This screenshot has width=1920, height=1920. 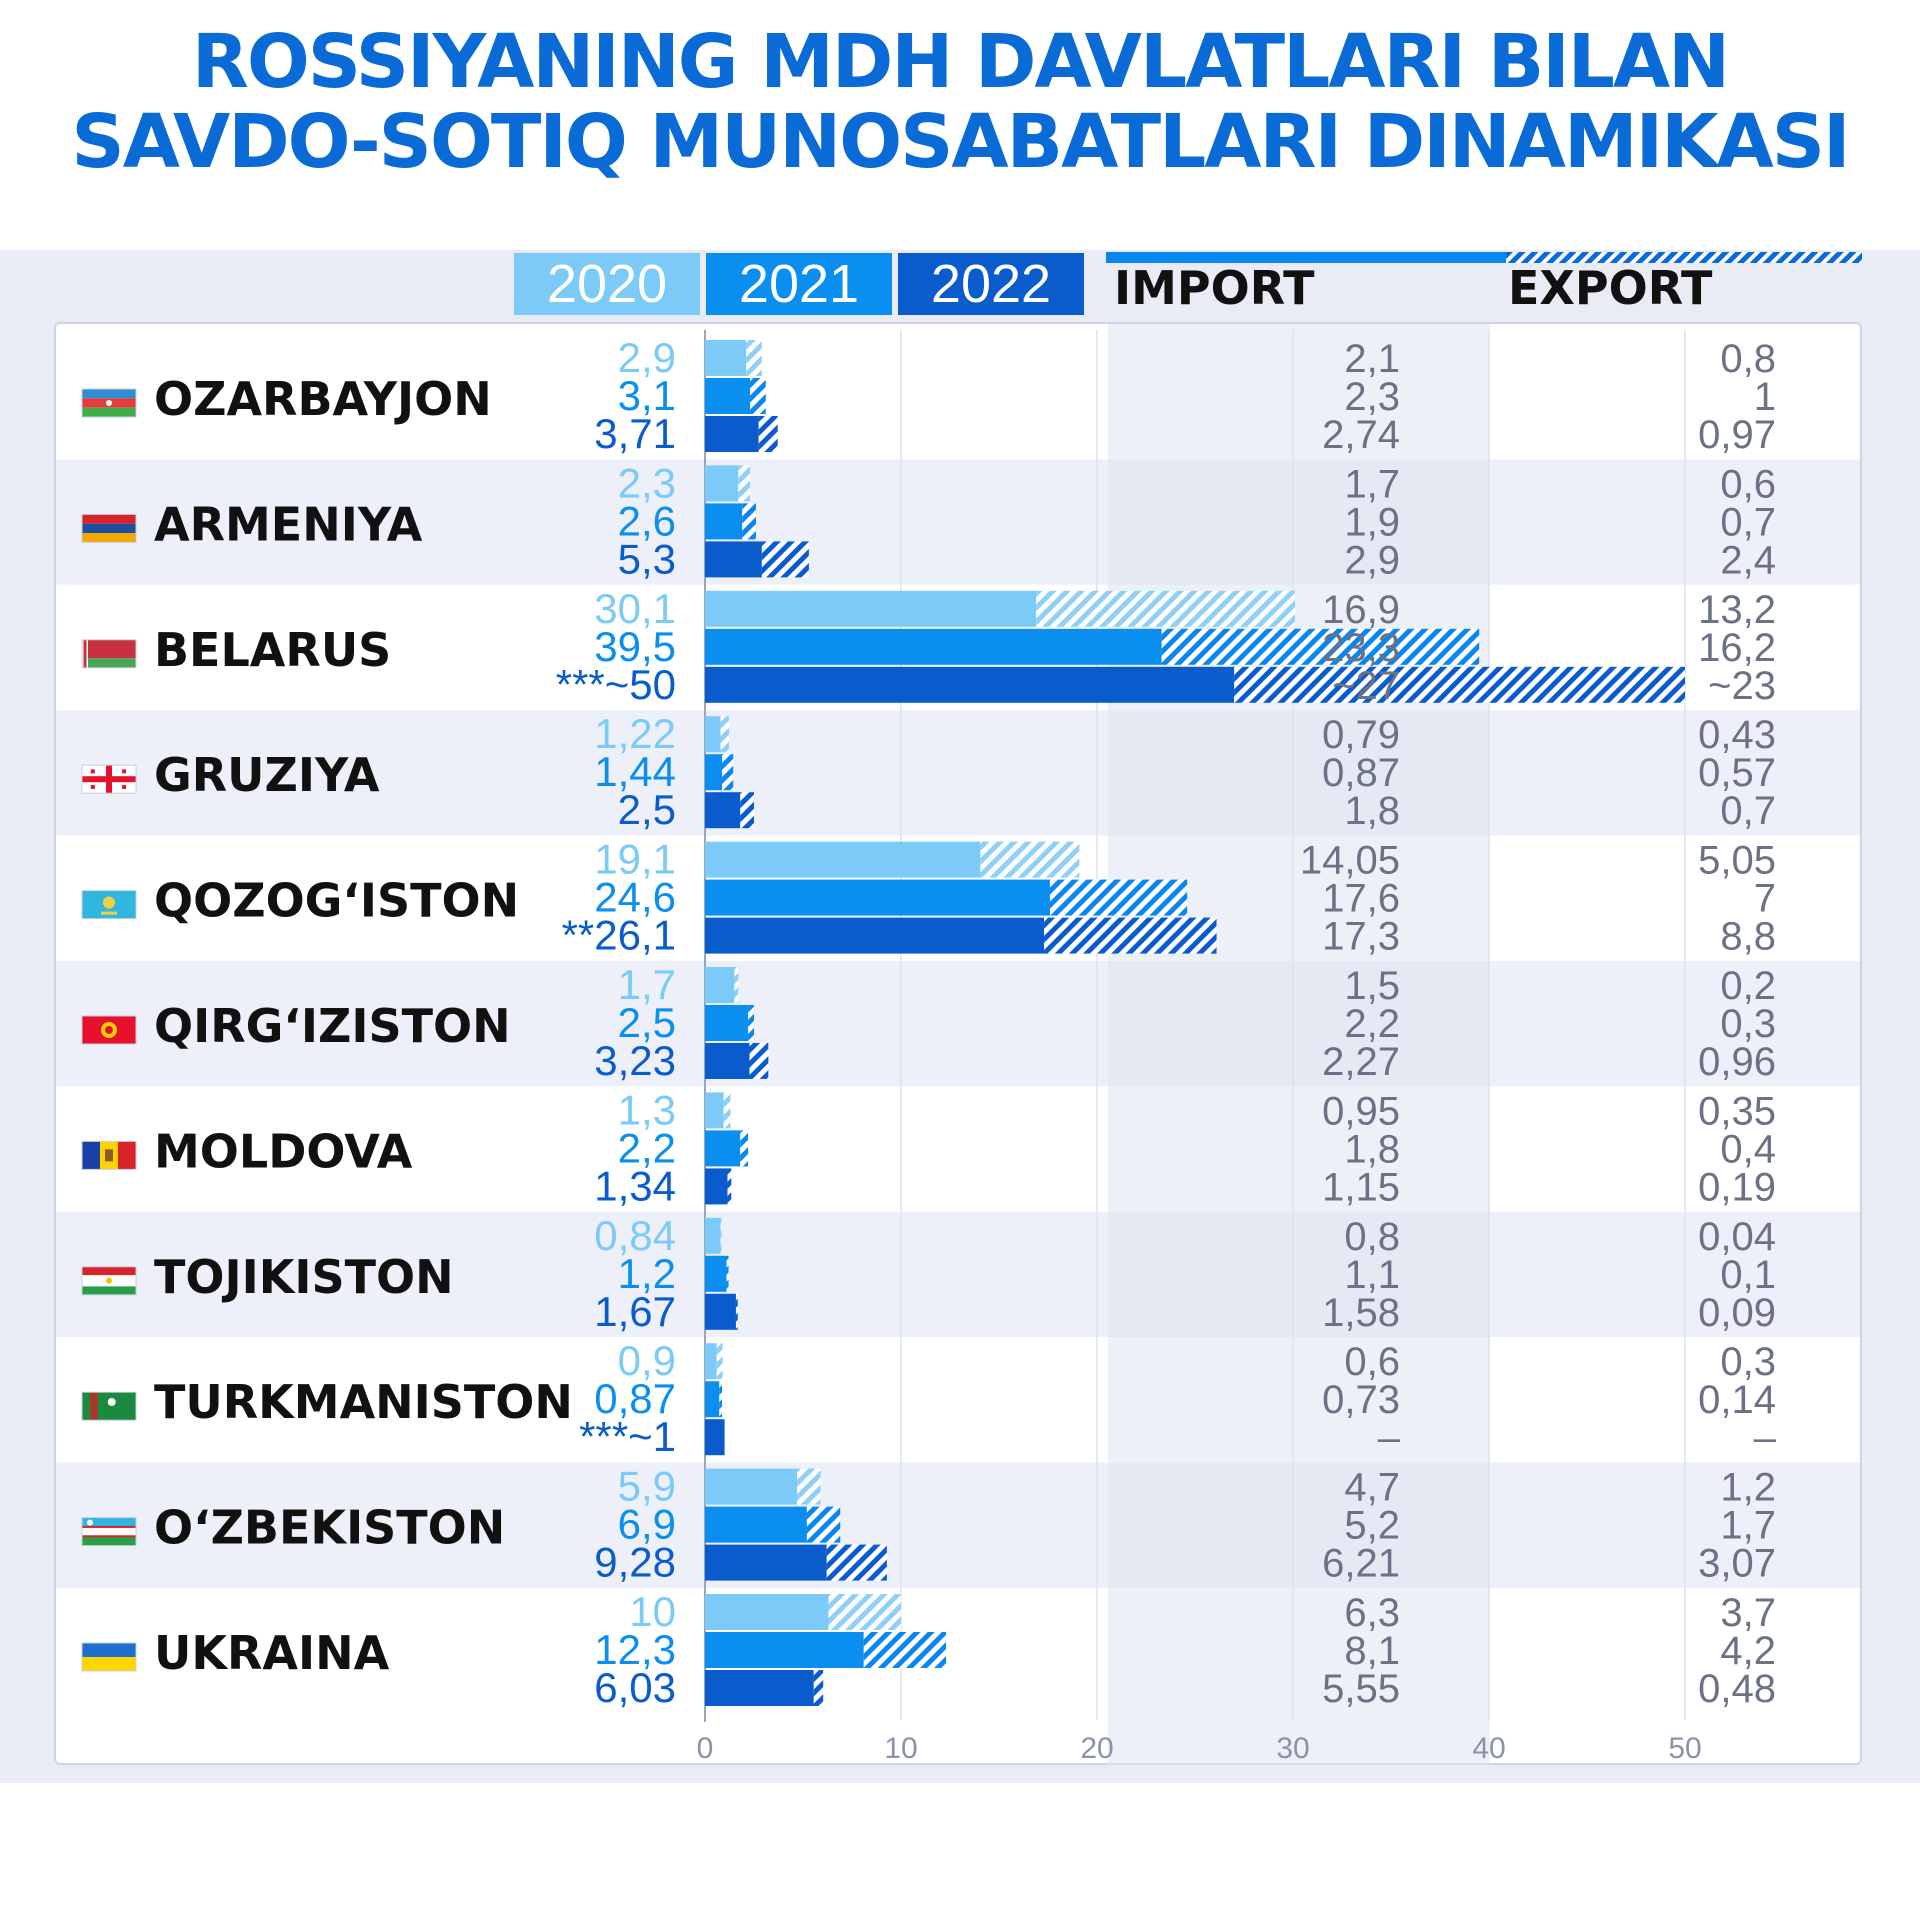 What do you see at coordinates (991, 284) in the screenshot?
I see `legend-year-2022: 2022` at bounding box center [991, 284].